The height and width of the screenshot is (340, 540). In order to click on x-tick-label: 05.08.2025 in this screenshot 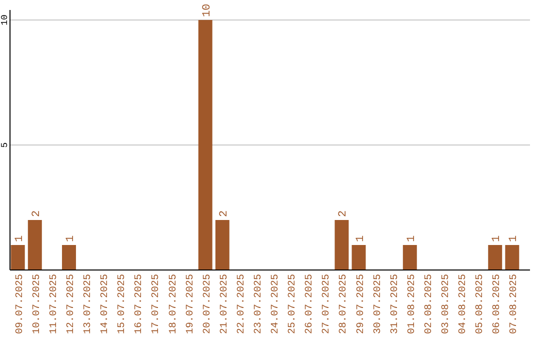, I will do `click(480, 304)`.